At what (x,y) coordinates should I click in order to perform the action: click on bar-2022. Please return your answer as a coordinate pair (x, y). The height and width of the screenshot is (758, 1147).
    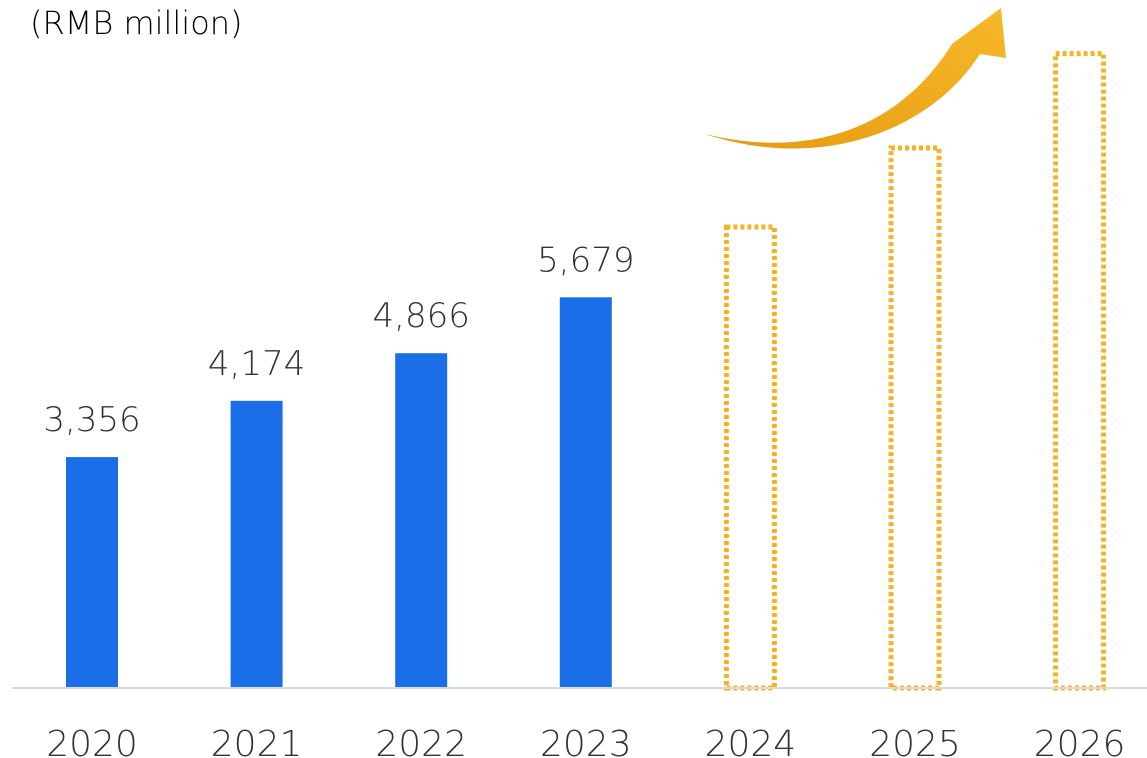
    Looking at the image, I should click on (421, 520).